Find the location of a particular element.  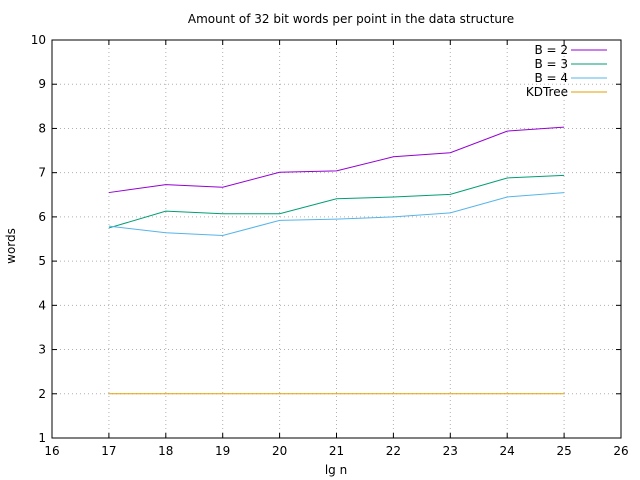

x-tick-label: 21 is located at coordinates (336, 451).